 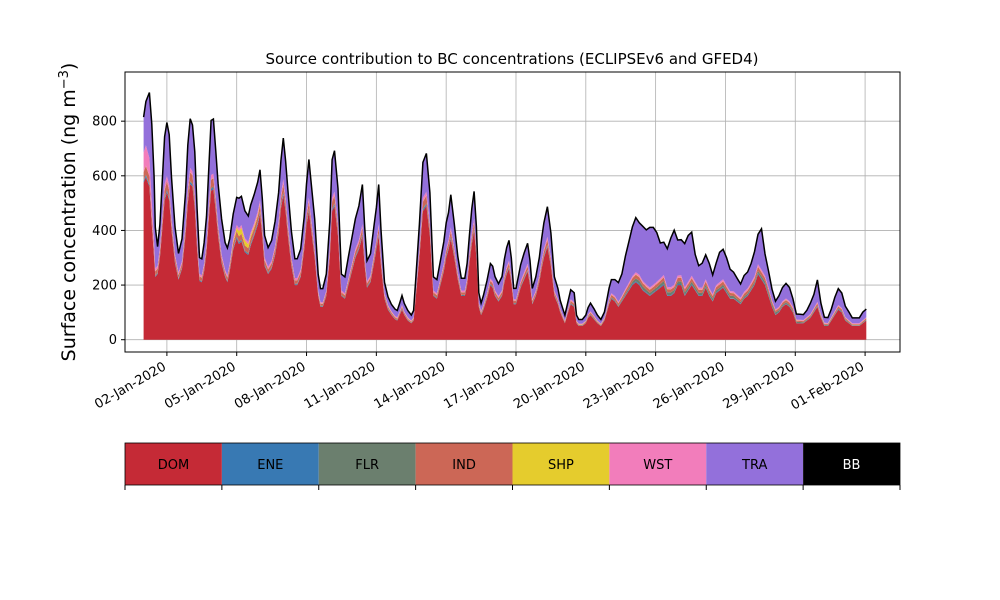 What do you see at coordinates (828, 386) in the screenshot?
I see `x-tick-label: 01-Feb-2020` at bounding box center [828, 386].